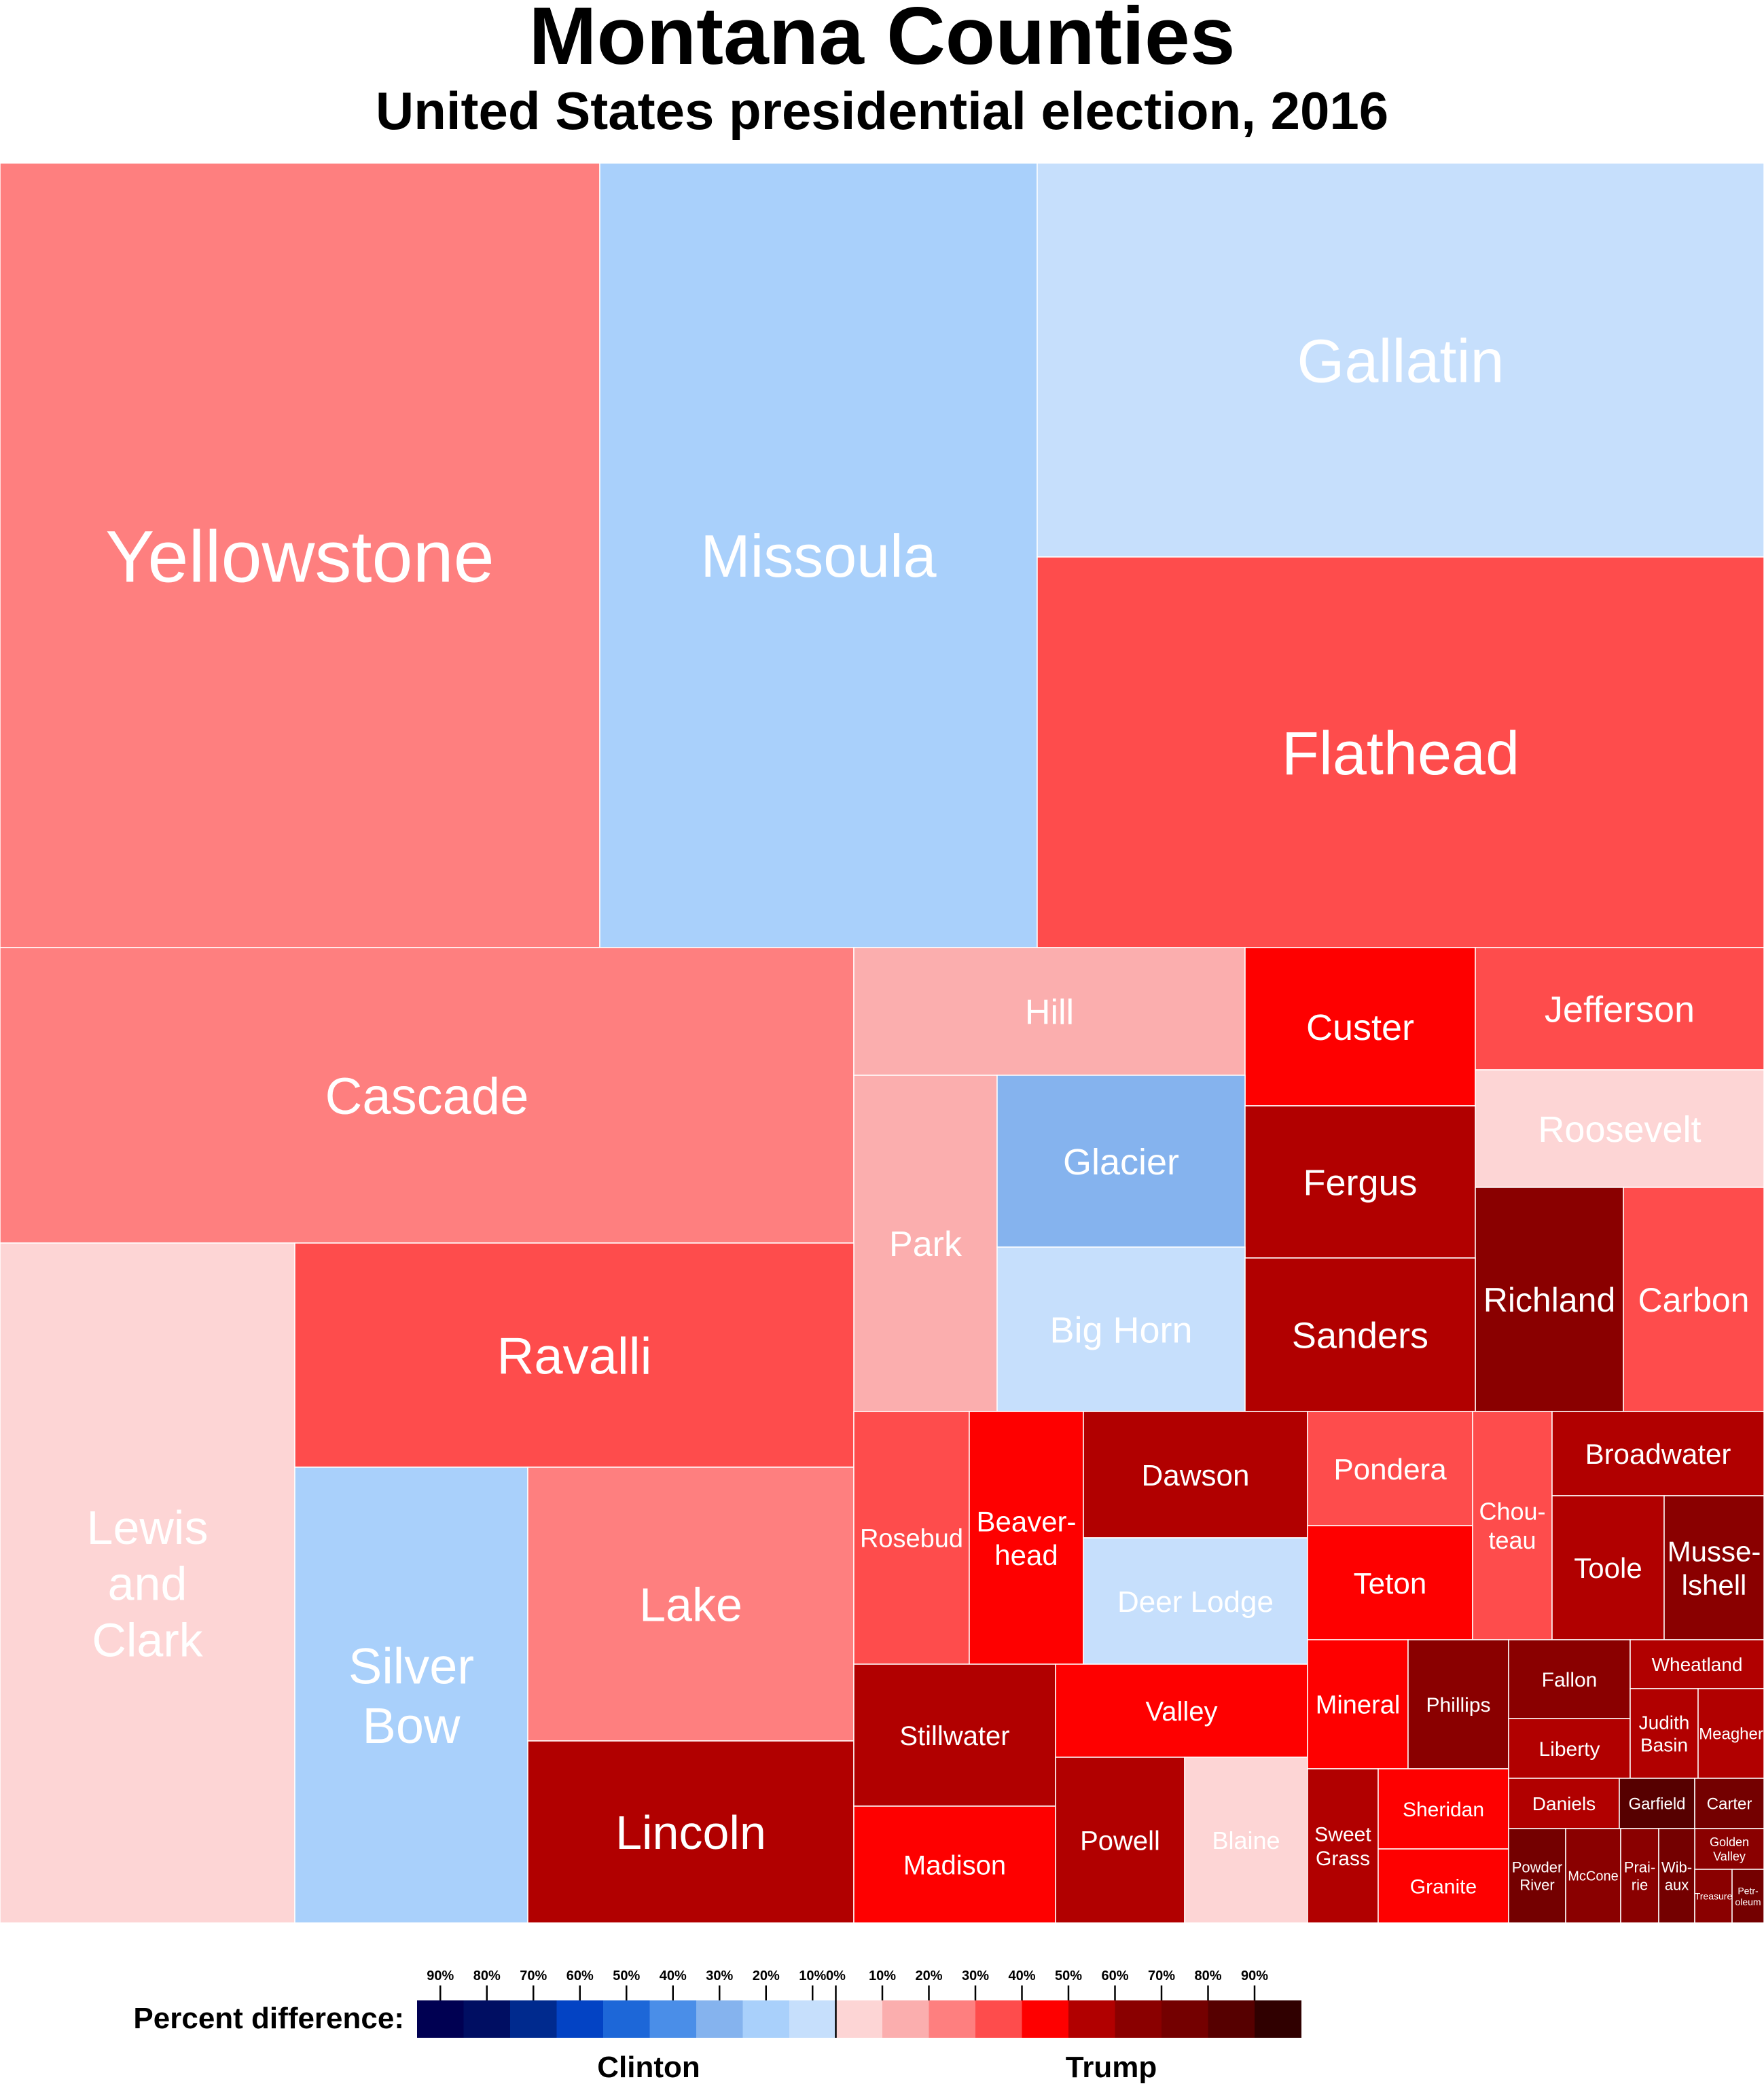 The width and height of the screenshot is (1764, 2086). I want to click on legend-tick-label: 10%, so click(882, 1975).